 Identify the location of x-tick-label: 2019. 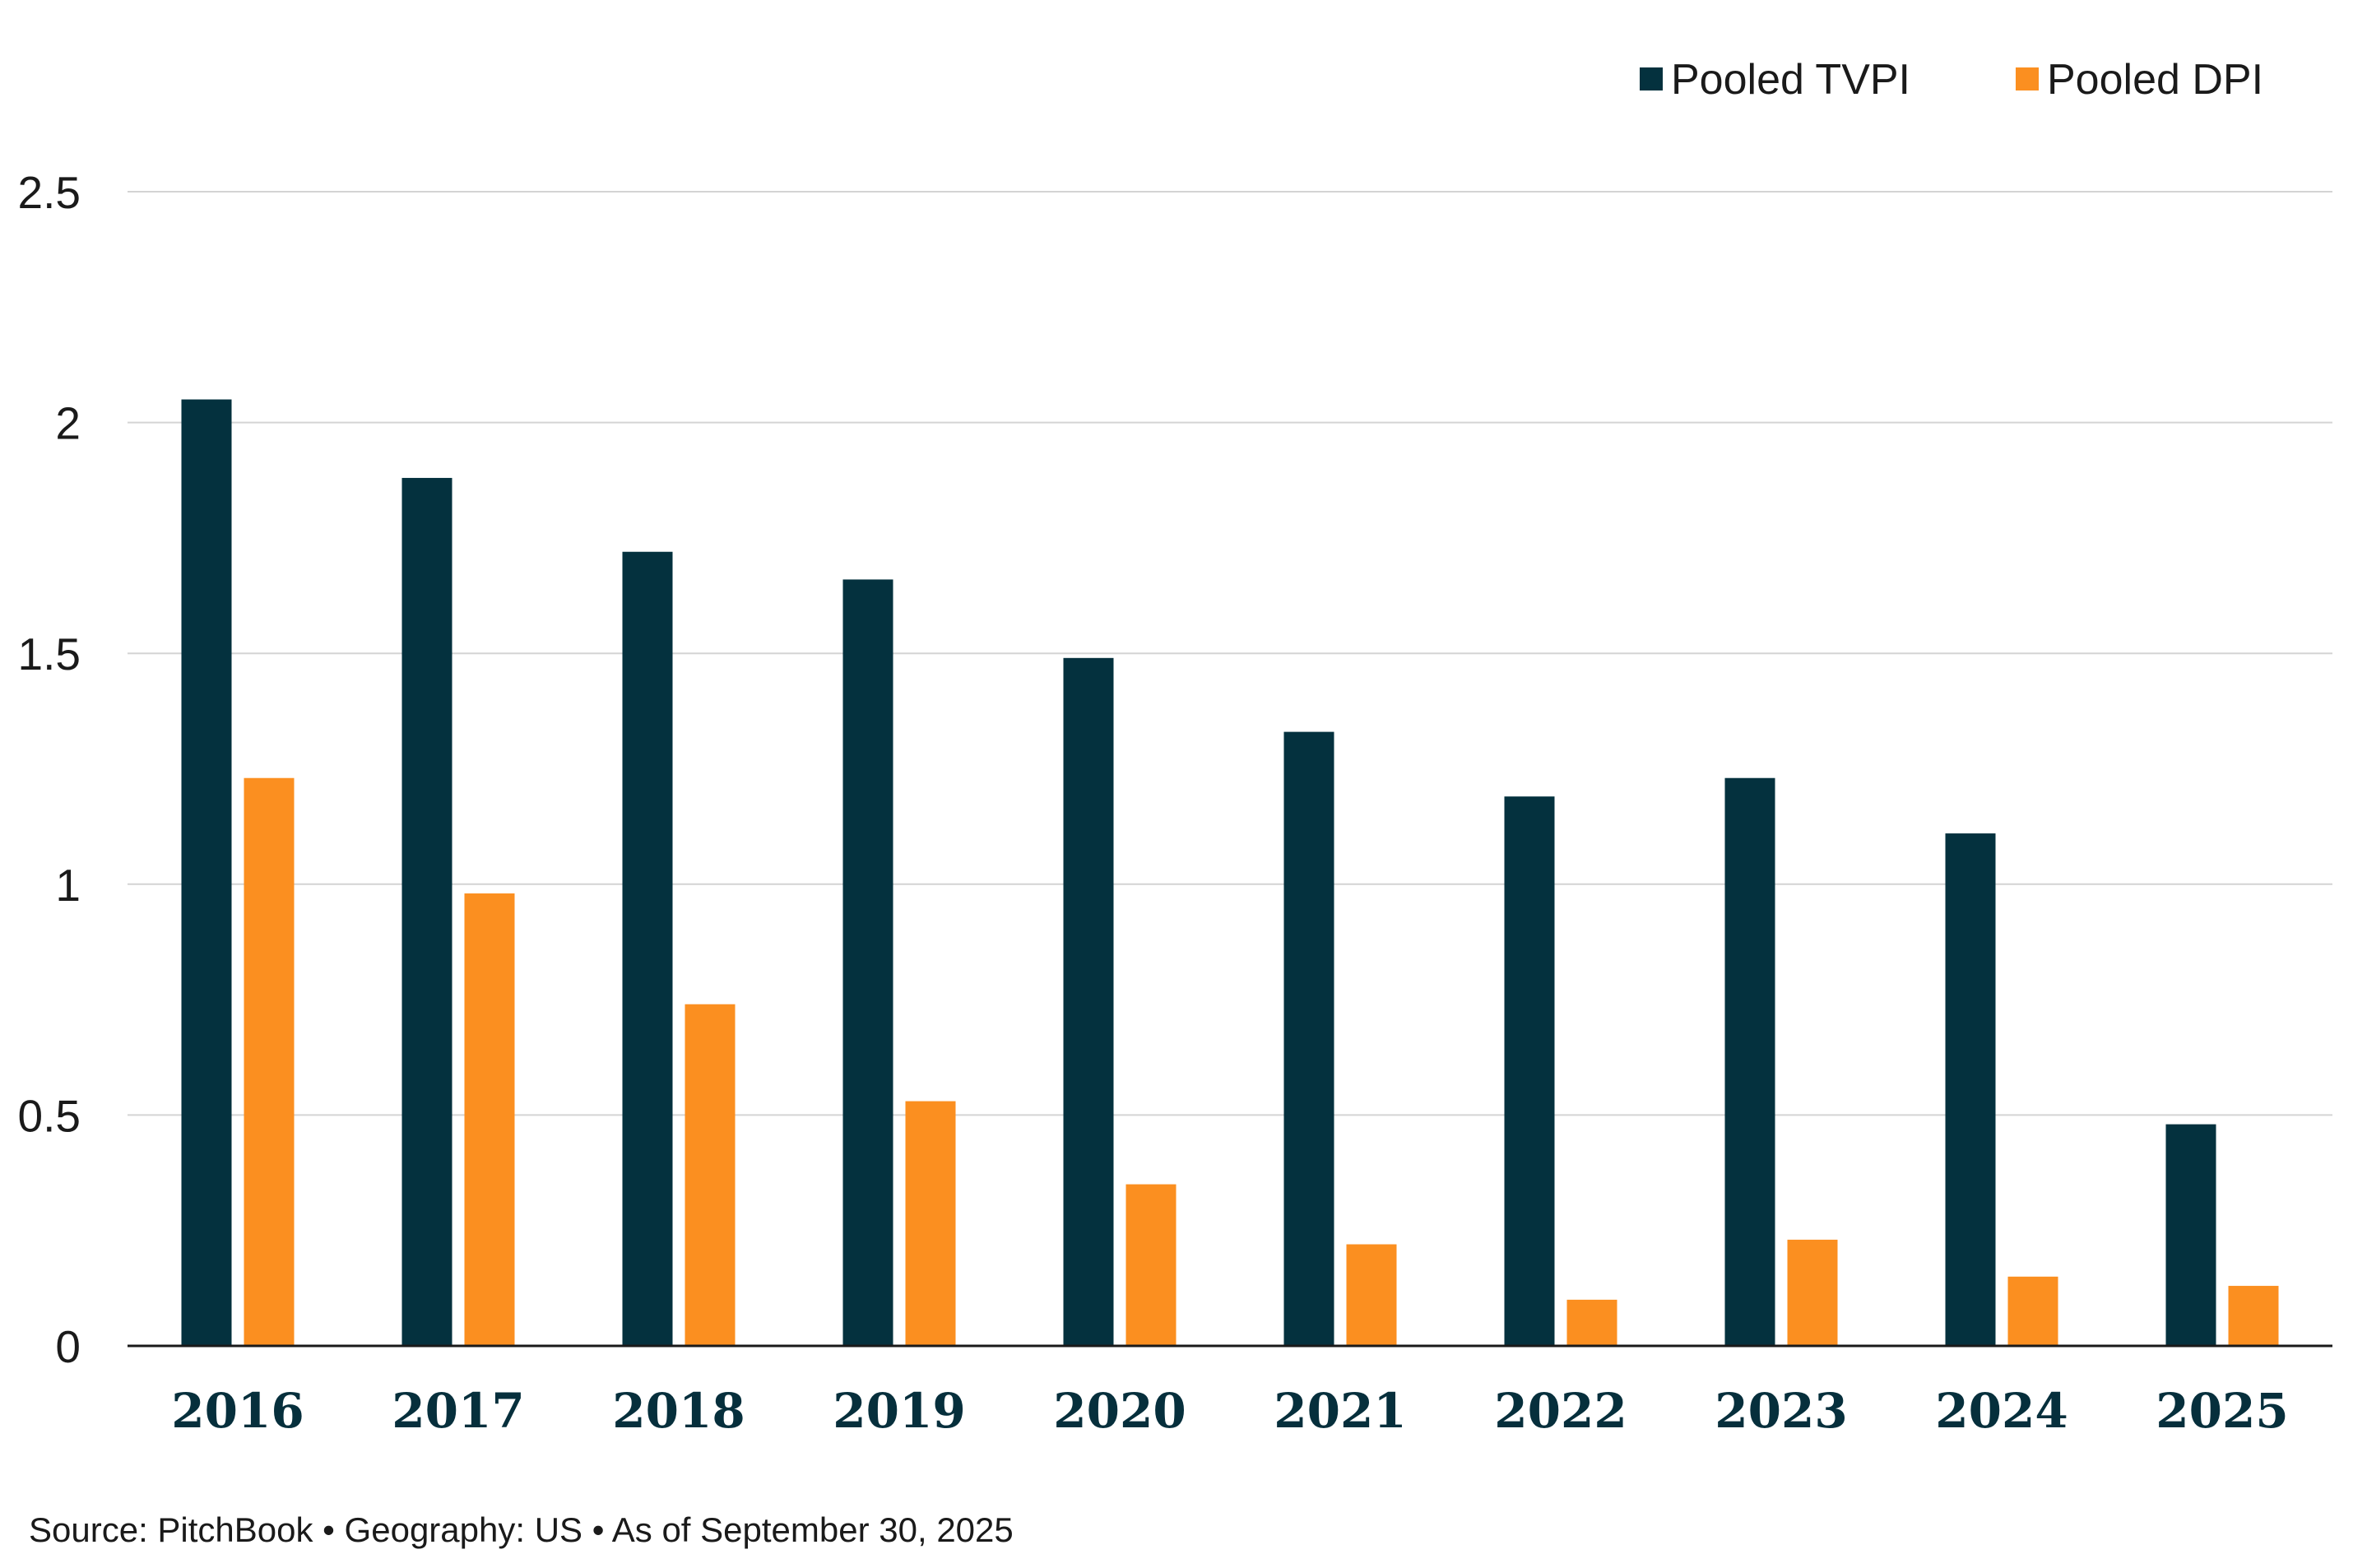
(899, 1411).